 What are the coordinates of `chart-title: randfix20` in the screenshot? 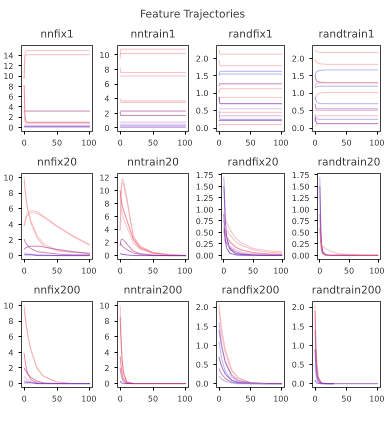 It's located at (253, 162).